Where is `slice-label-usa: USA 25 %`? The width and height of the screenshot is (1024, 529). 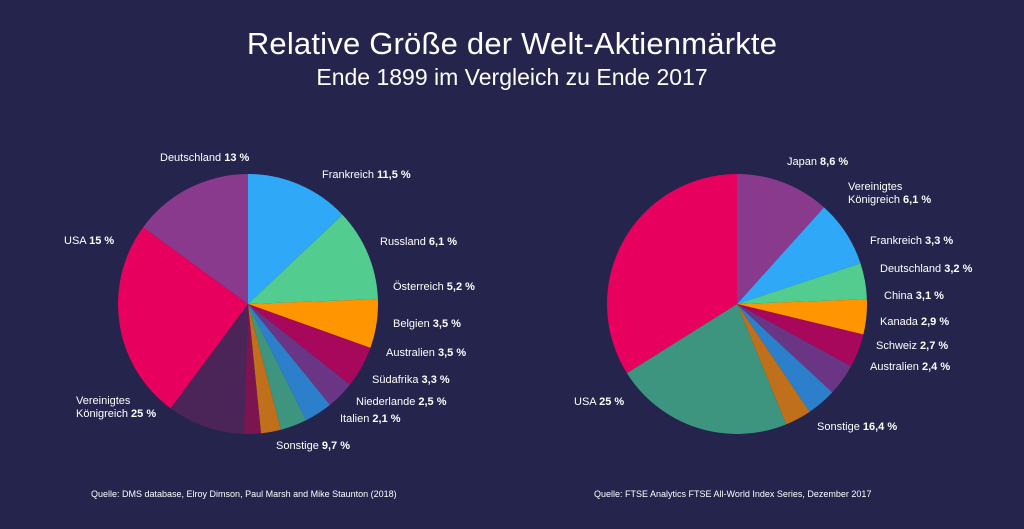 slice-label-usa: USA 25 % is located at coordinates (599, 402).